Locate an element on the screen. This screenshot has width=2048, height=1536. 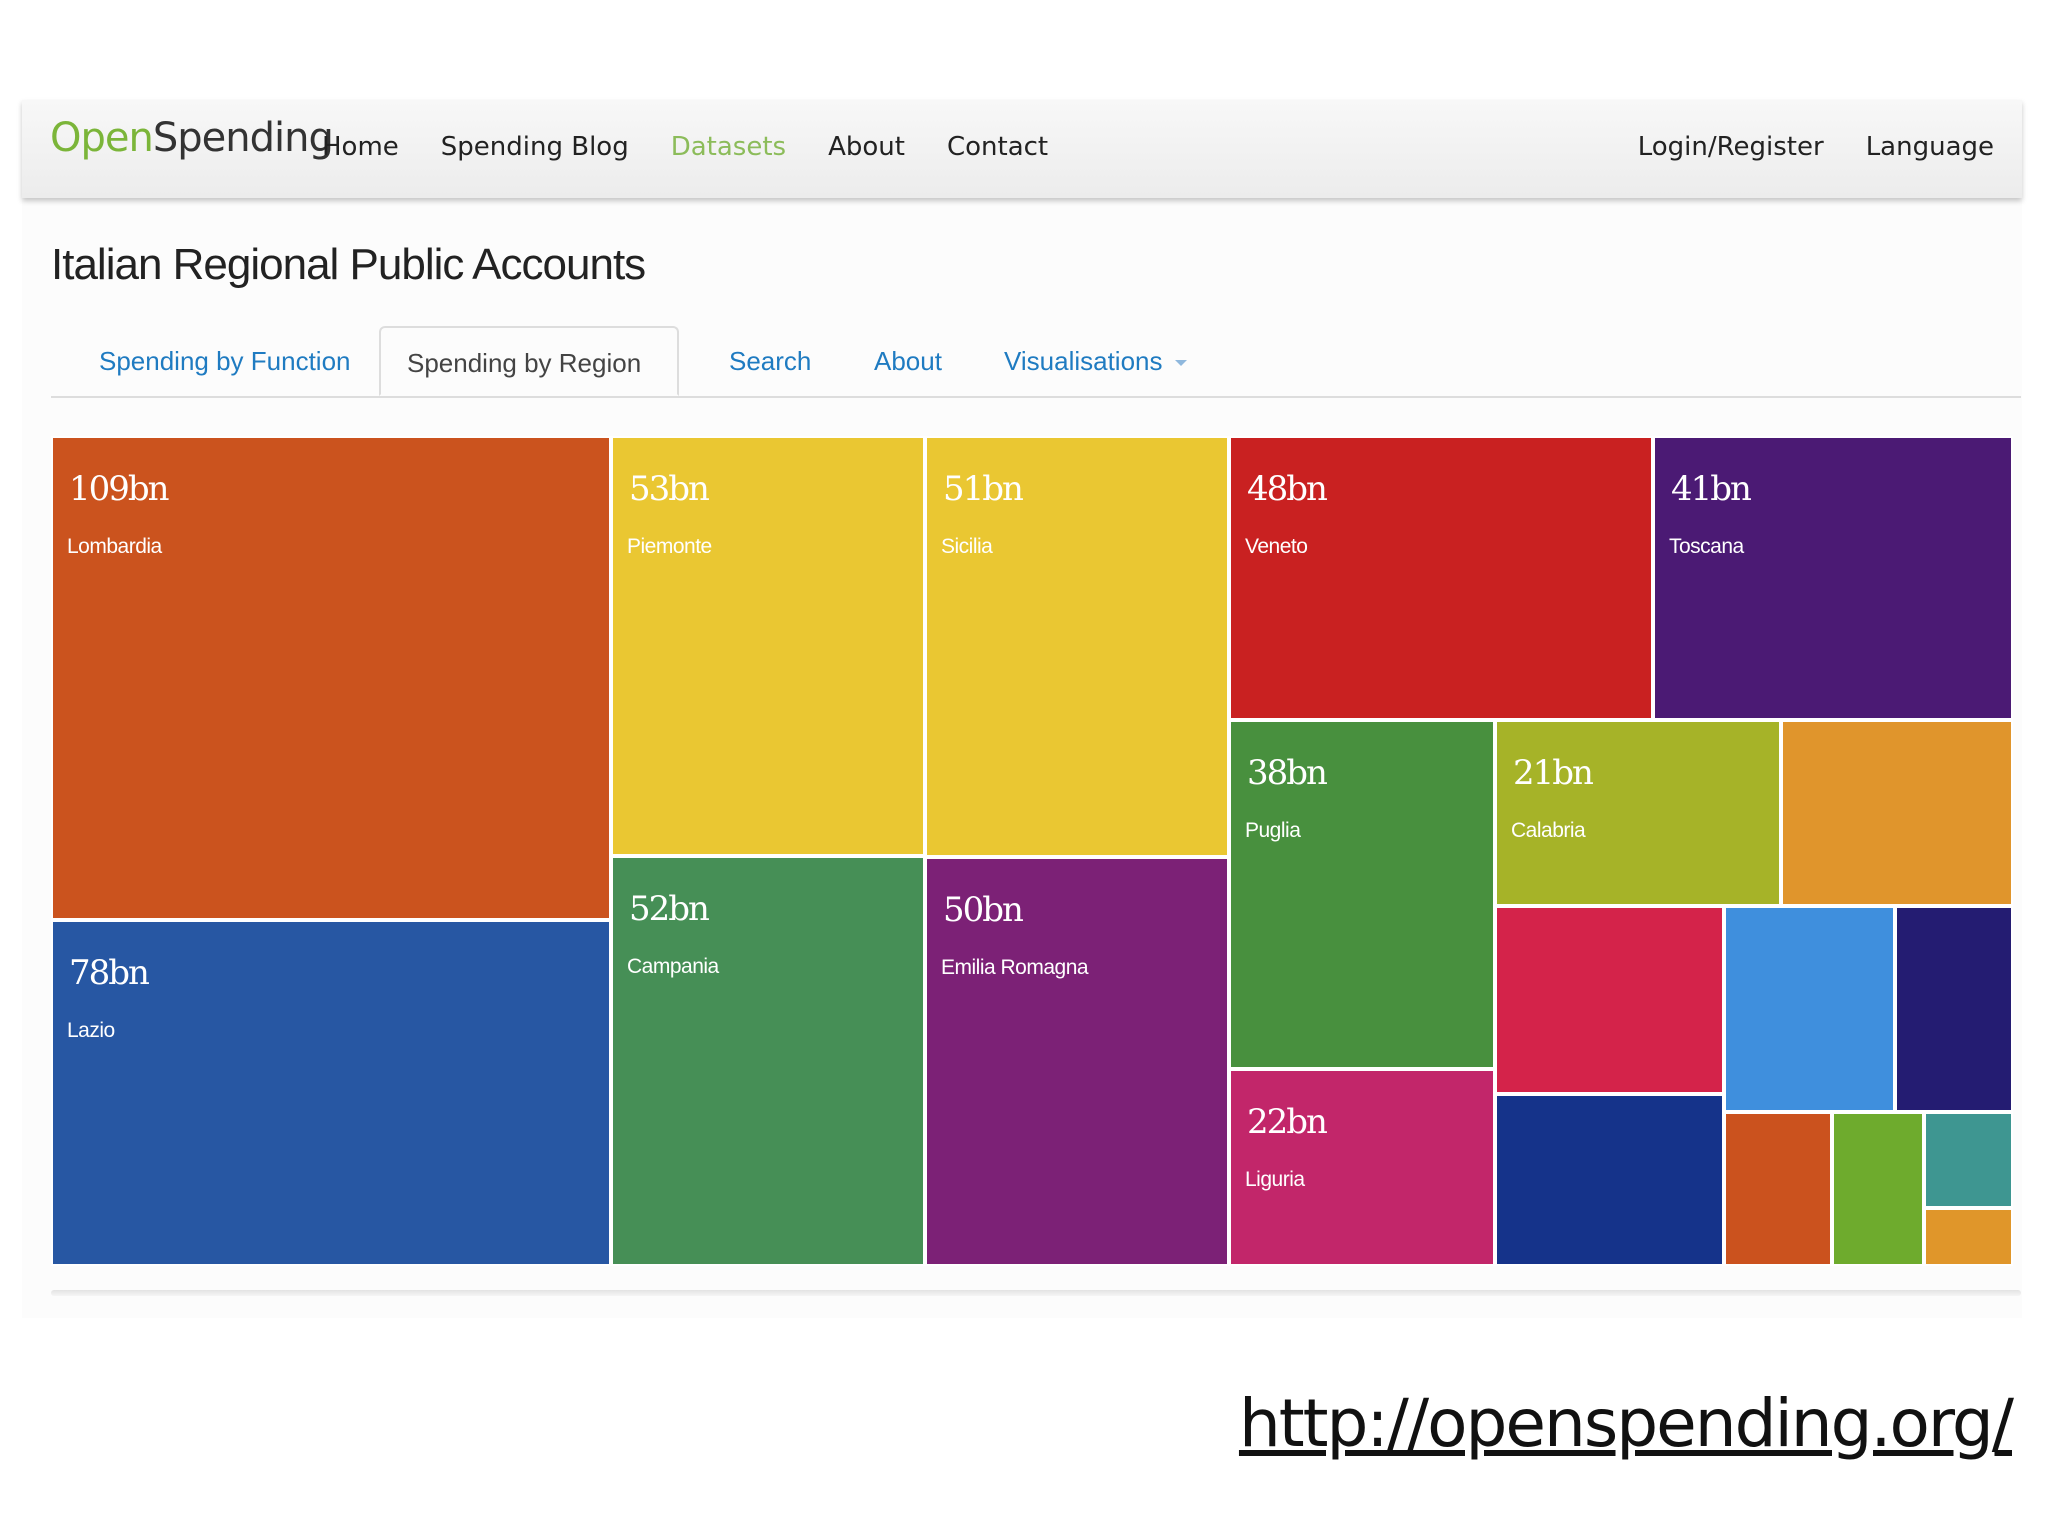
treemap-cell-region-name: Campania is located at coordinates (673, 966).